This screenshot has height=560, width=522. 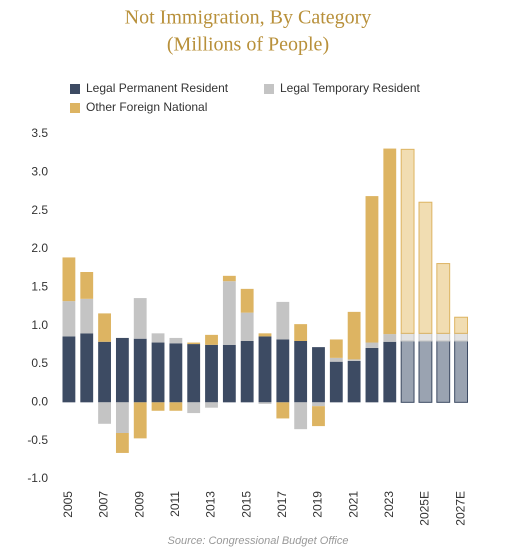 I want to click on x-tick-label: 2017, so click(x=282, y=504).